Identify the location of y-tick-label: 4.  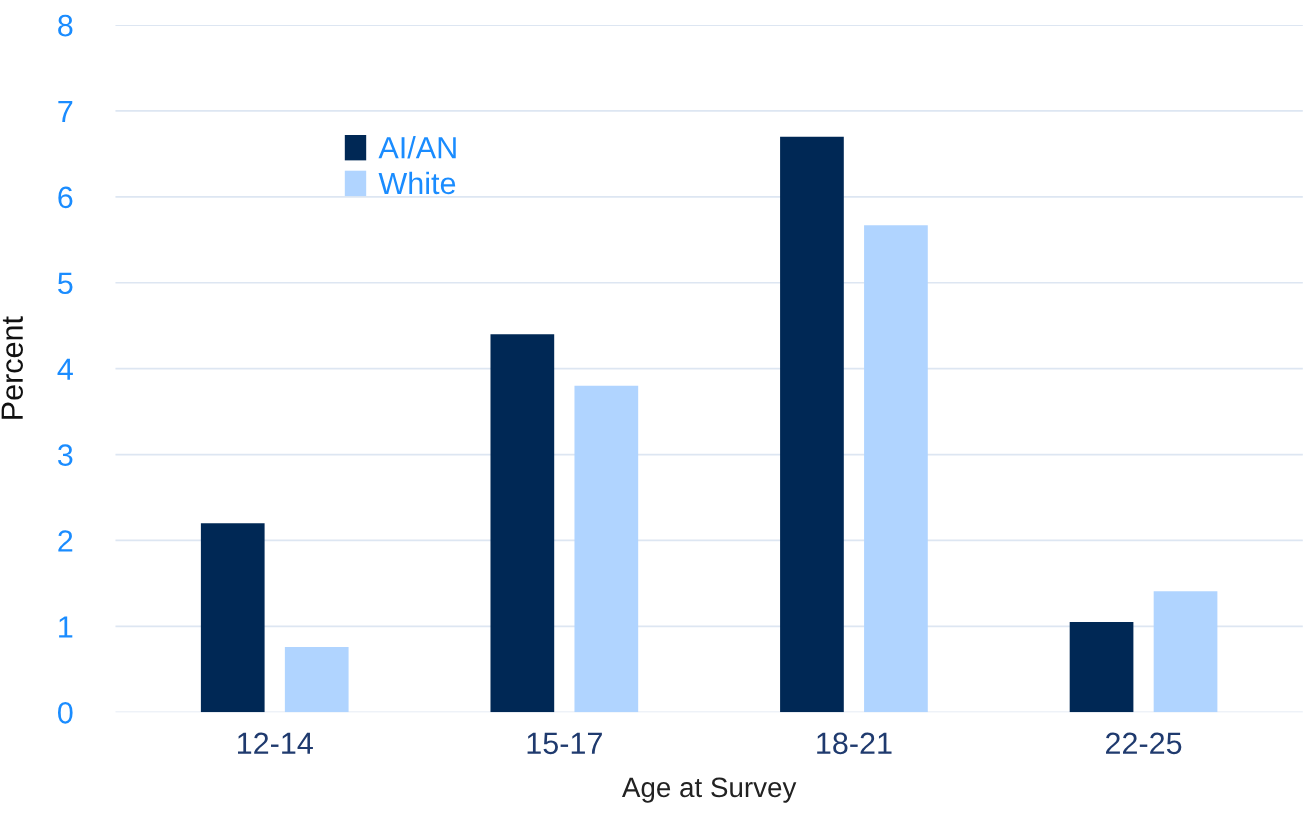
(65, 369).